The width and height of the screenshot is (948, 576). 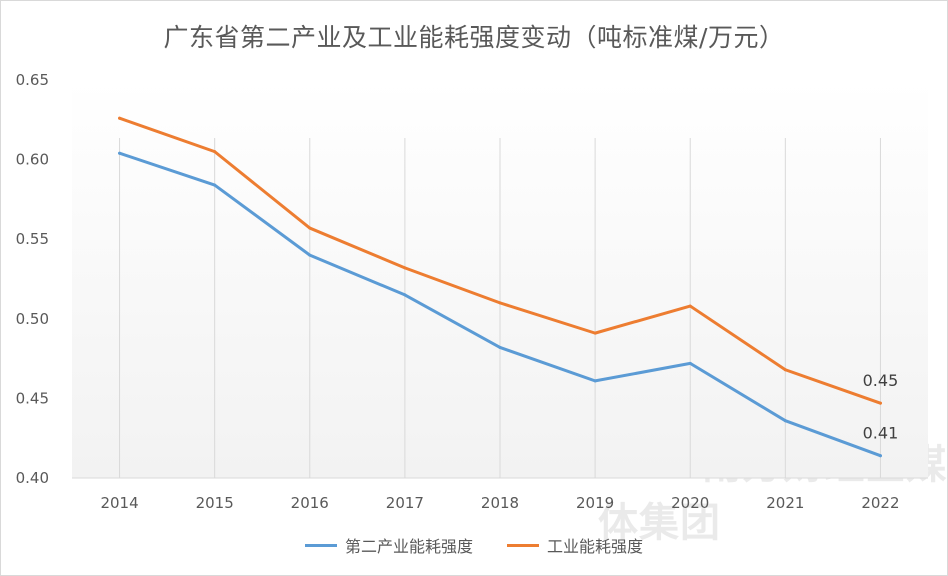 I want to click on data-point-0-2016, so click(x=310, y=255).